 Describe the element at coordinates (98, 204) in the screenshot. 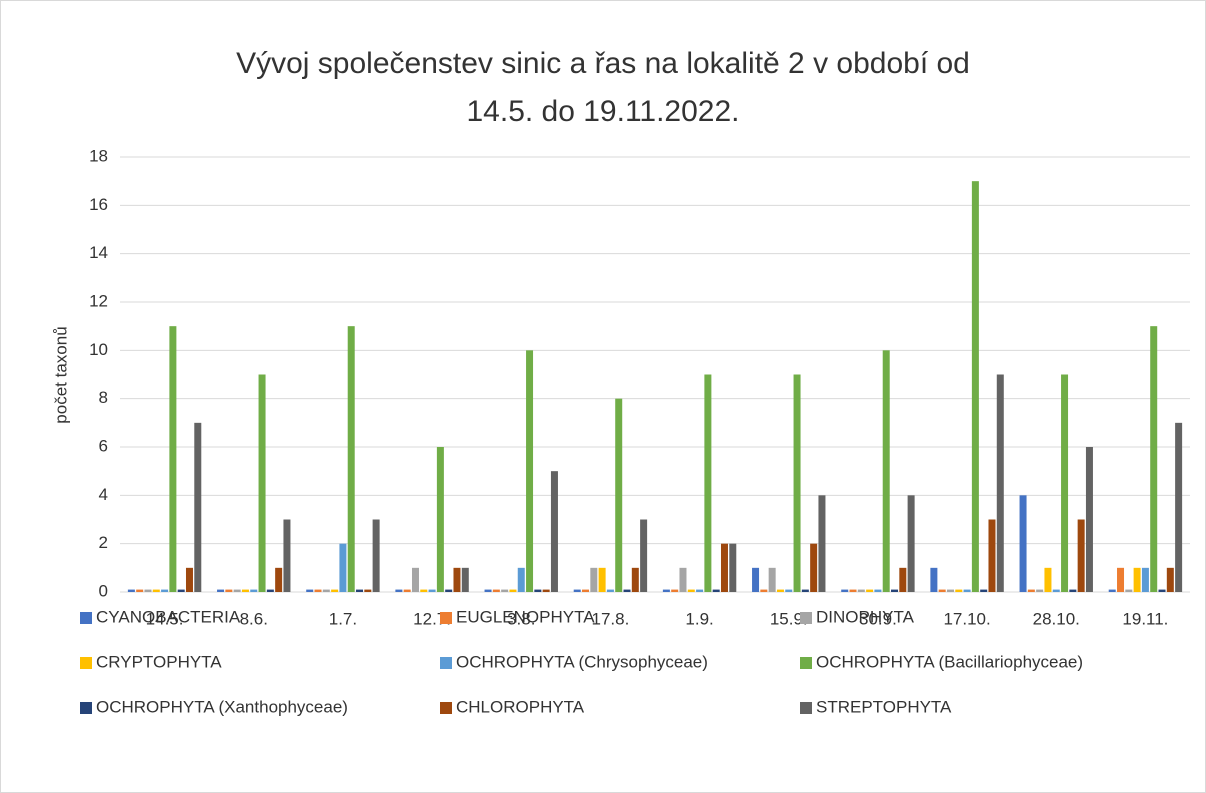

I see `y-tick-label: 16` at that location.